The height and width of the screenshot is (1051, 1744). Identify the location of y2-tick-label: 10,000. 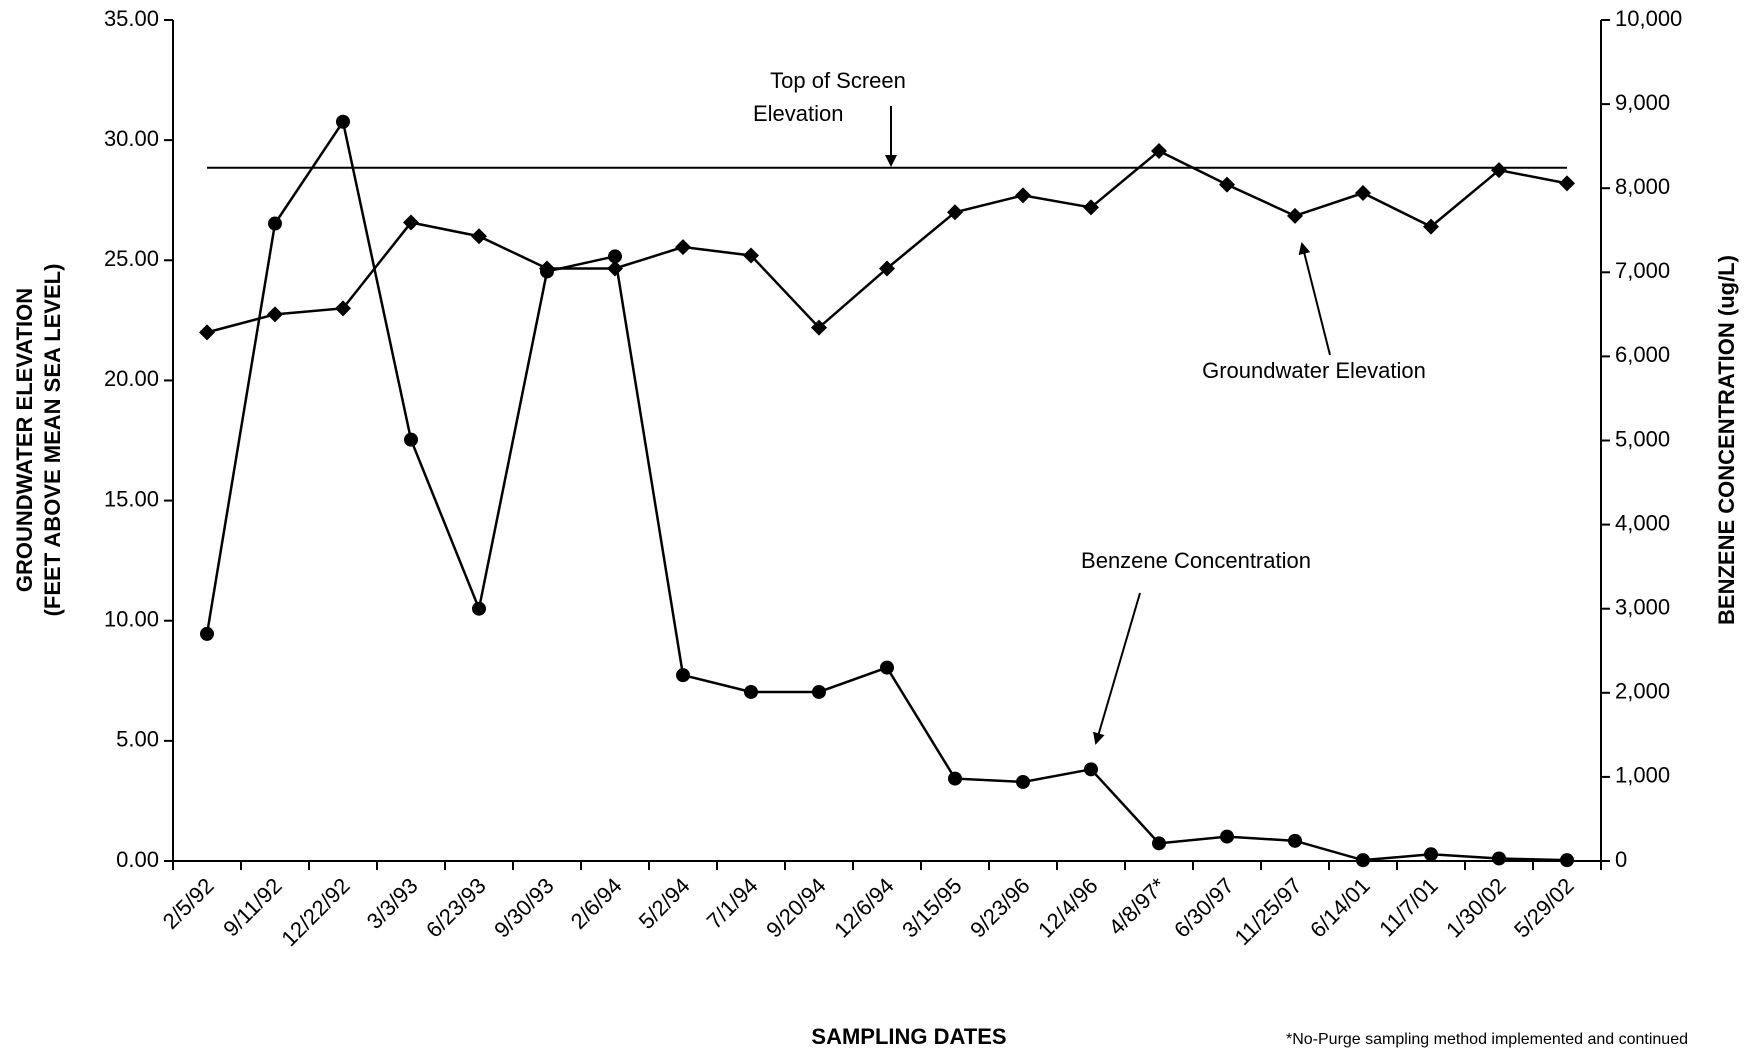
(1648, 18).